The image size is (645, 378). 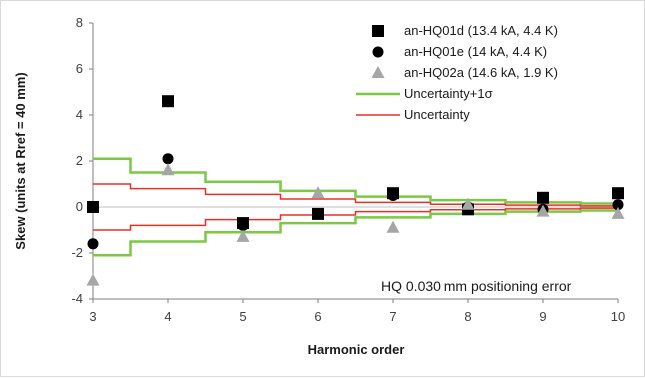 I want to click on y-tick-label: 8, so click(x=79, y=22).